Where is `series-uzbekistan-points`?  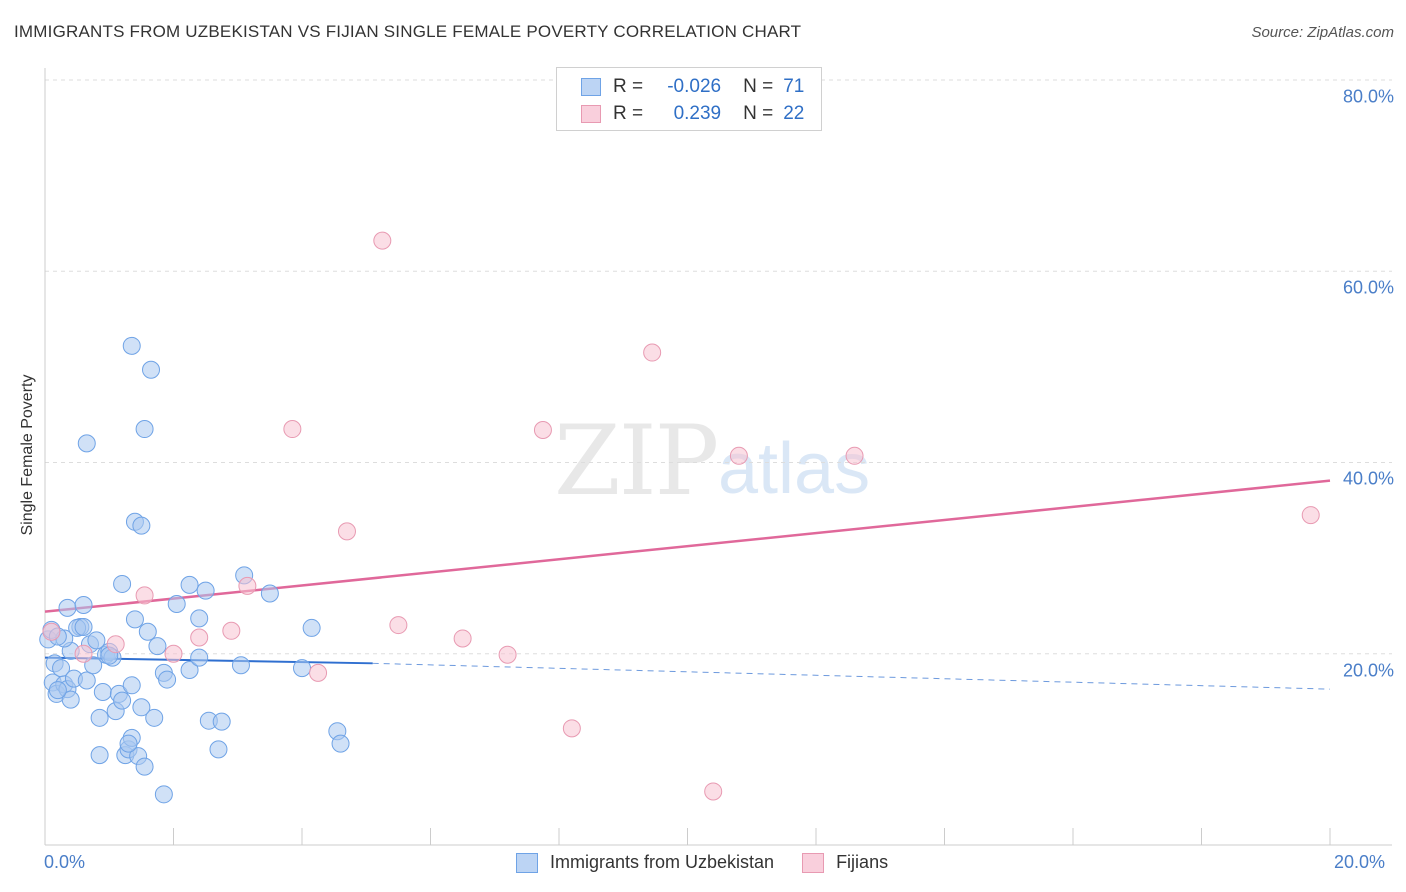
series-uzbekistan-points is located at coordinates (194, 570).